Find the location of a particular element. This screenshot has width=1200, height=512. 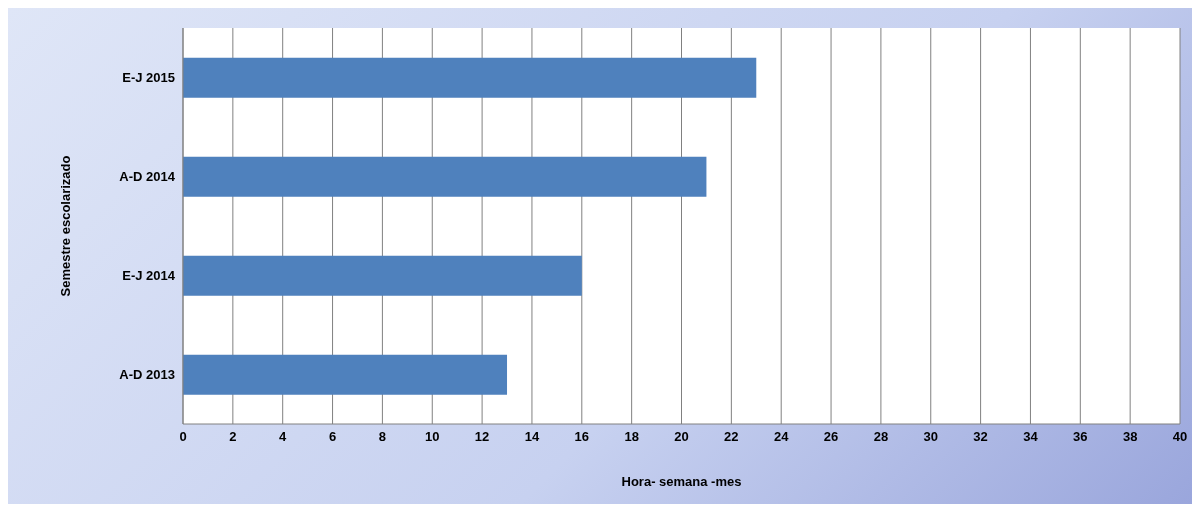

x-tick-label: 36 is located at coordinates (1080, 437).